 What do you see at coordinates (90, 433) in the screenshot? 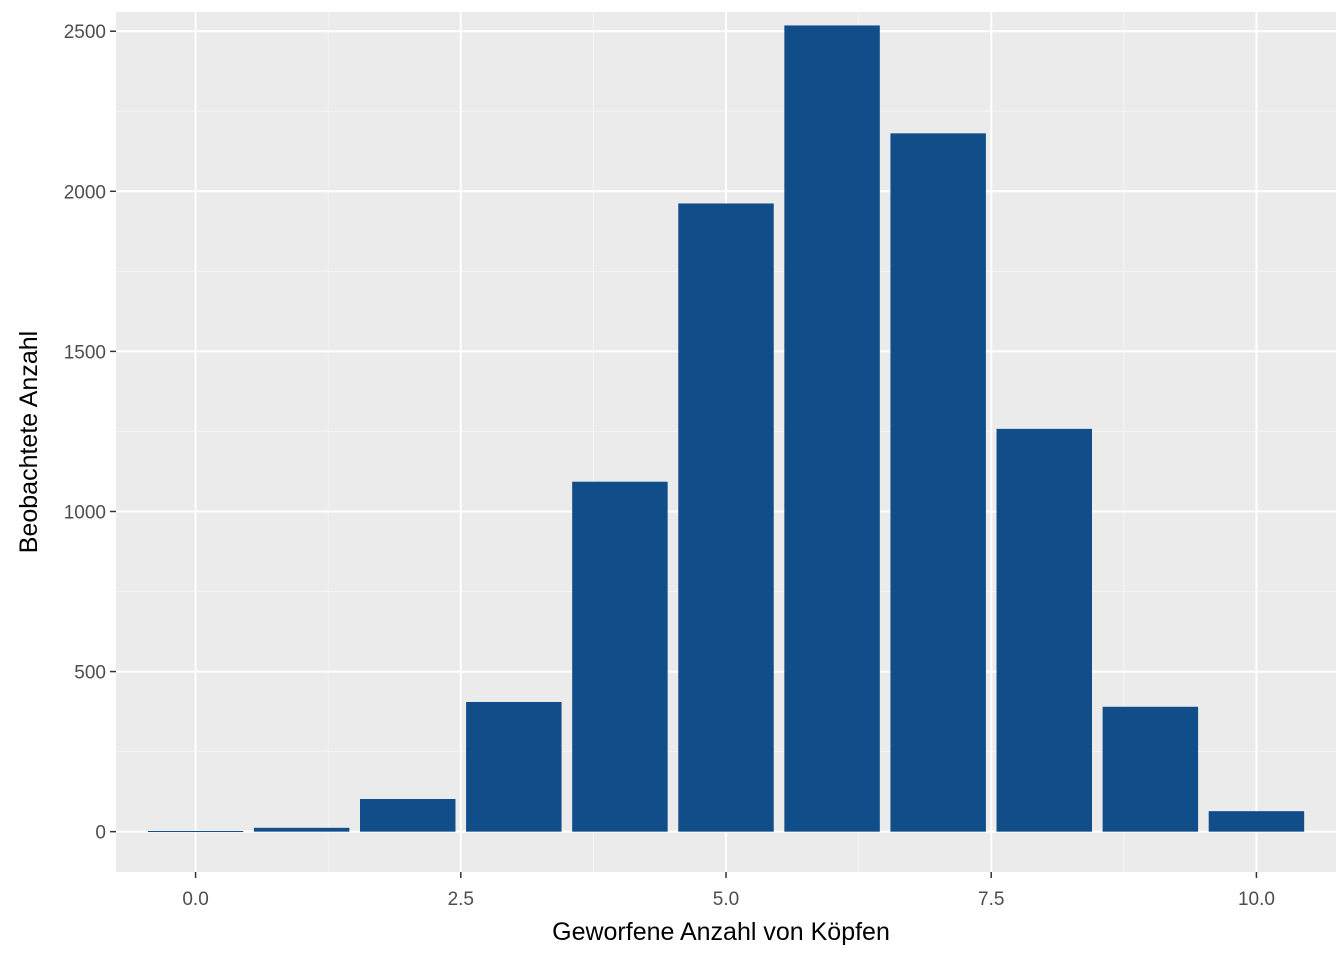
I see `y-axis: 0 500 1000 1500 2000 2500` at bounding box center [90, 433].